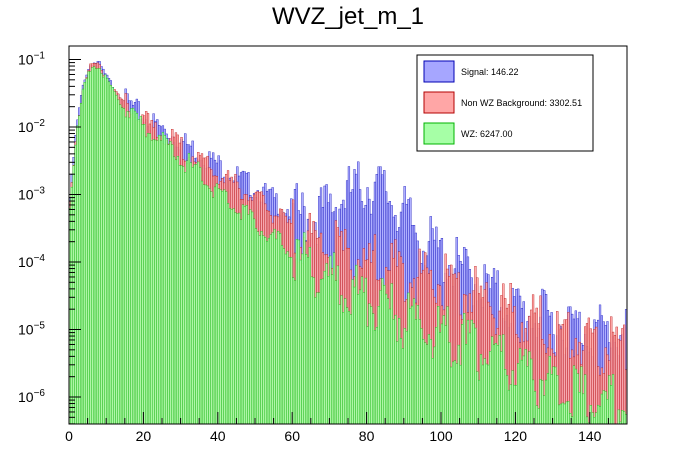 This screenshot has width=696, height=472. What do you see at coordinates (441, 436) in the screenshot?
I see `x-tick-label: 100` at bounding box center [441, 436].